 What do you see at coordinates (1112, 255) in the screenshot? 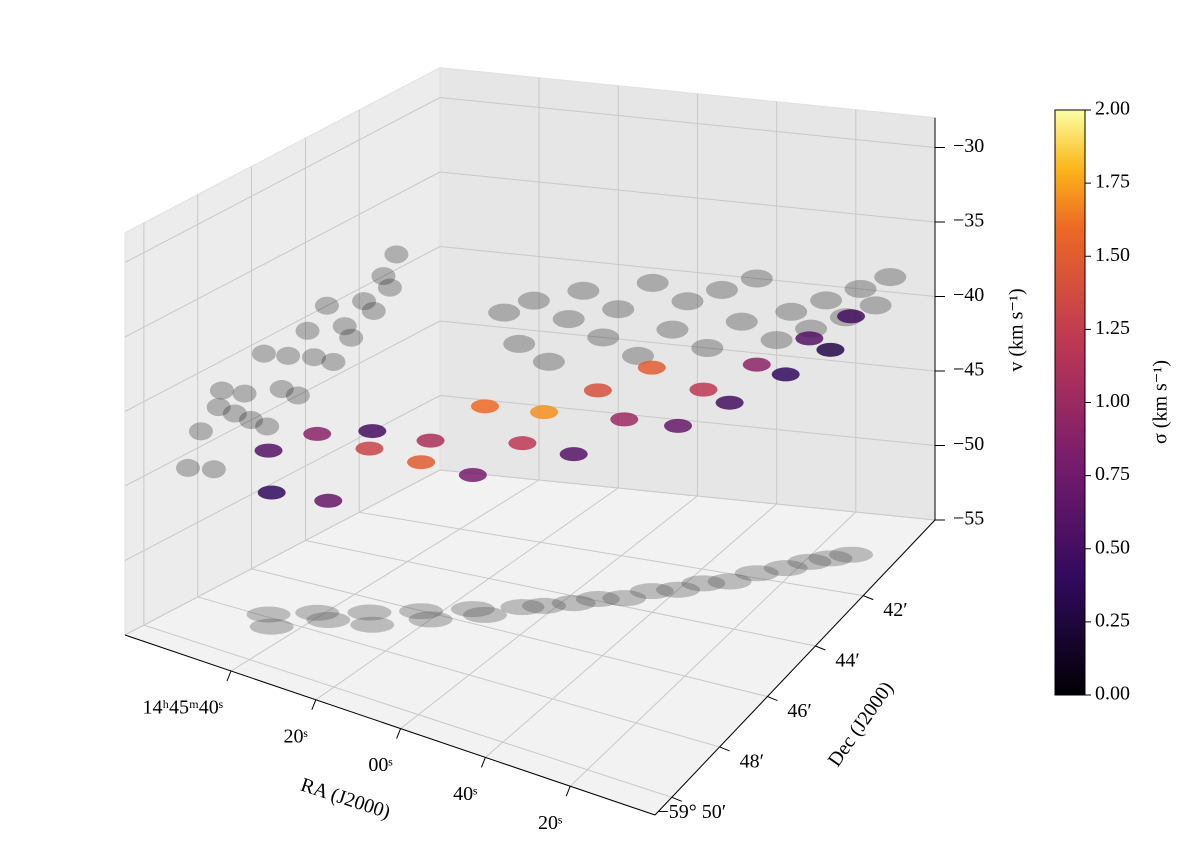
I see `colorbar-tick-label: 1.50` at bounding box center [1112, 255].